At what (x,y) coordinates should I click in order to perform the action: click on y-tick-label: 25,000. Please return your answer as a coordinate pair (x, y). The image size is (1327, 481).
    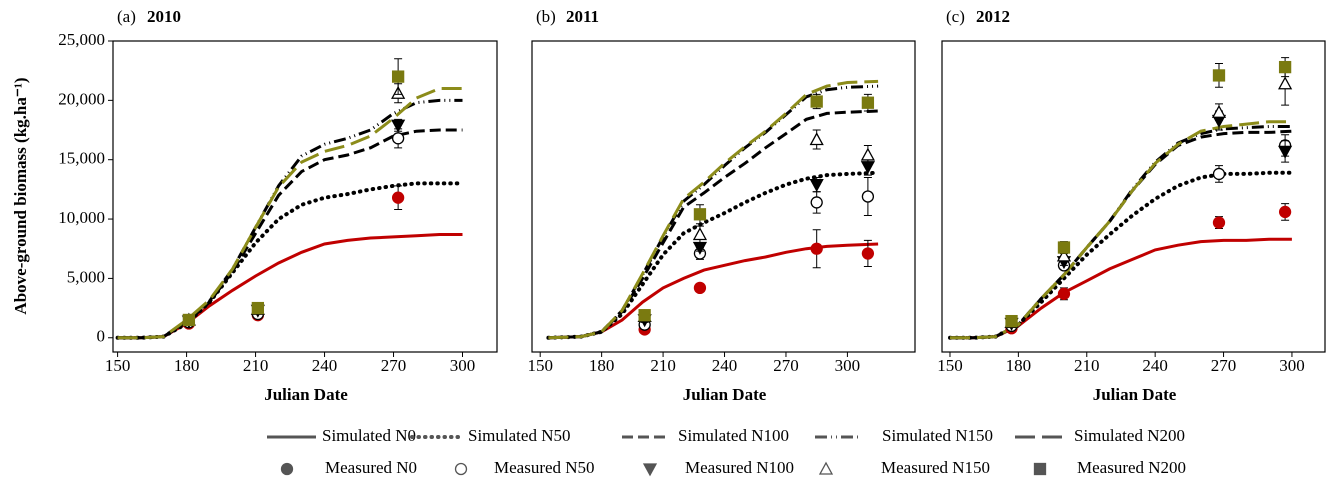
    Looking at the image, I should click on (81, 39).